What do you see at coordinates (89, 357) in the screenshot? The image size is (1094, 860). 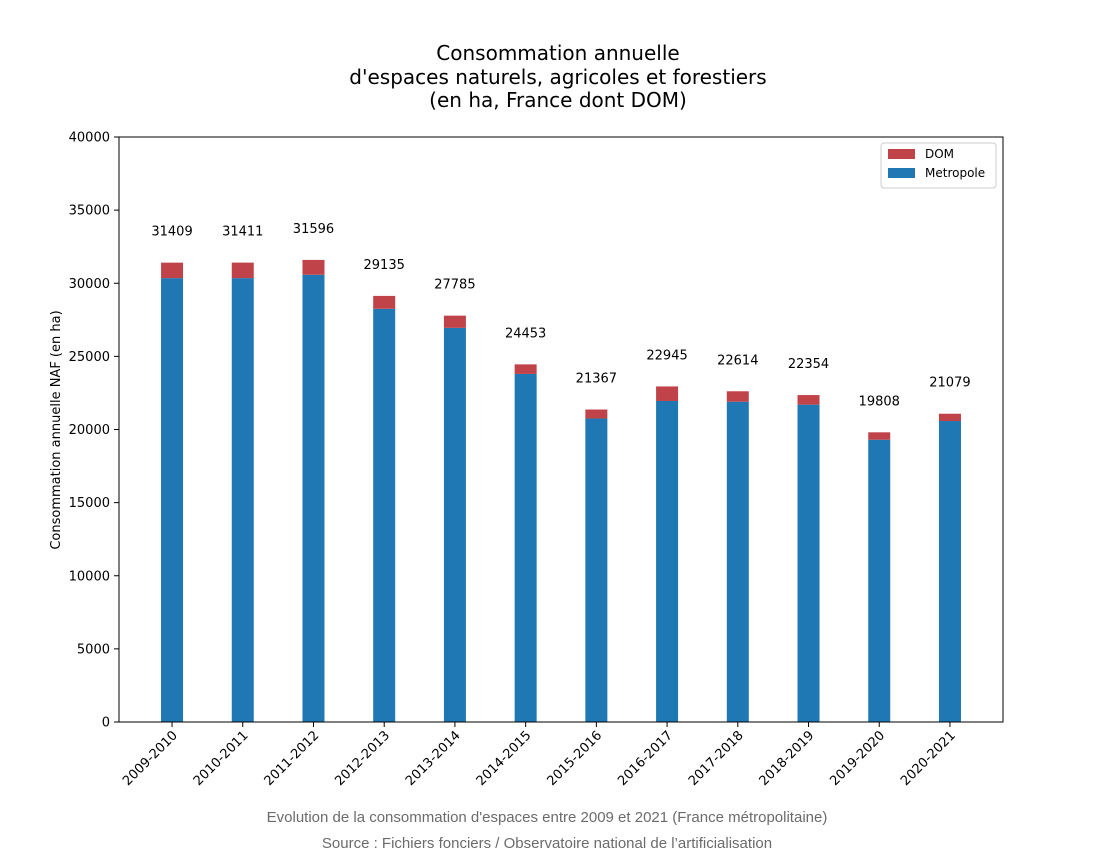 I see `y-tick-label-25000: 25000` at bounding box center [89, 357].